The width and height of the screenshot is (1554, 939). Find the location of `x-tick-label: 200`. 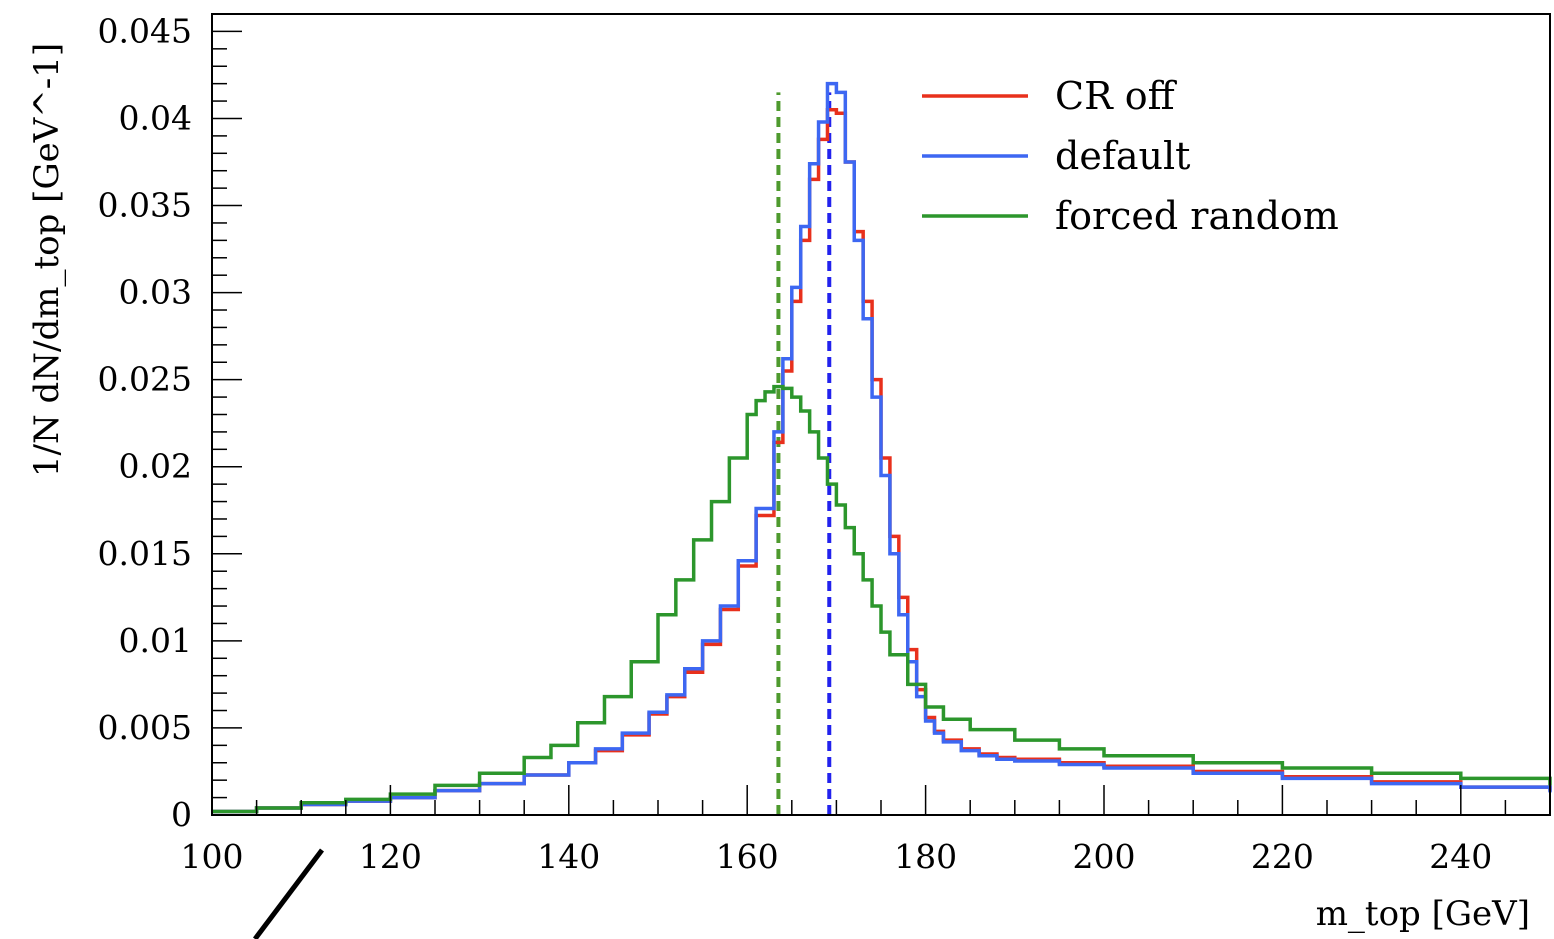

x-tick-label: 200 is located at coordinates (1104, 856).